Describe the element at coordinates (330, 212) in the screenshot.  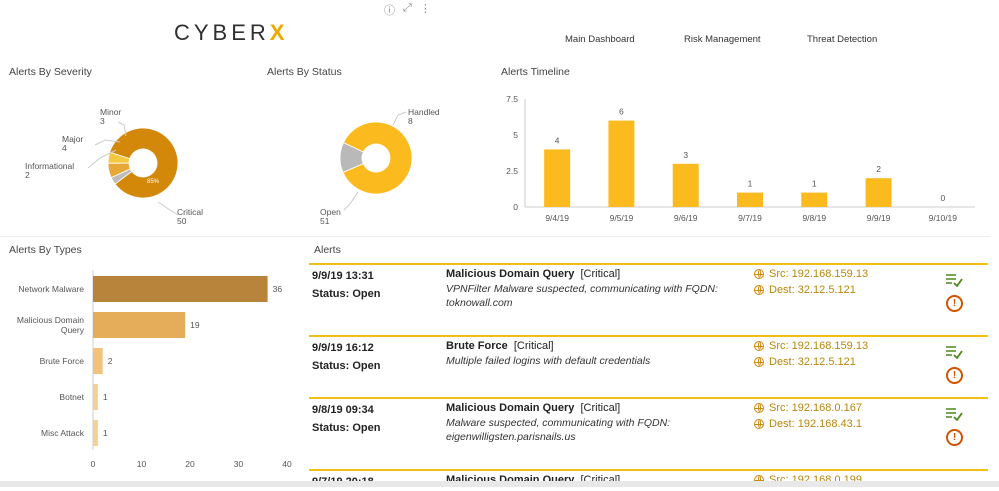
I see `status-label-open: Open` at that location.